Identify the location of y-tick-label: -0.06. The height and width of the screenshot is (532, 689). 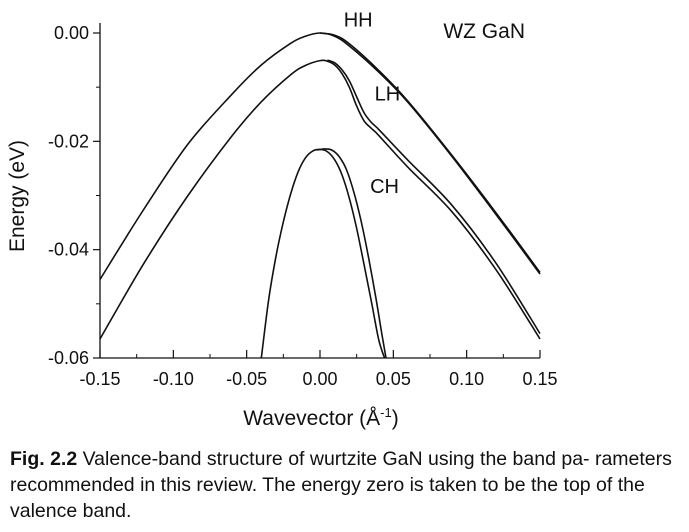
(68, 358).